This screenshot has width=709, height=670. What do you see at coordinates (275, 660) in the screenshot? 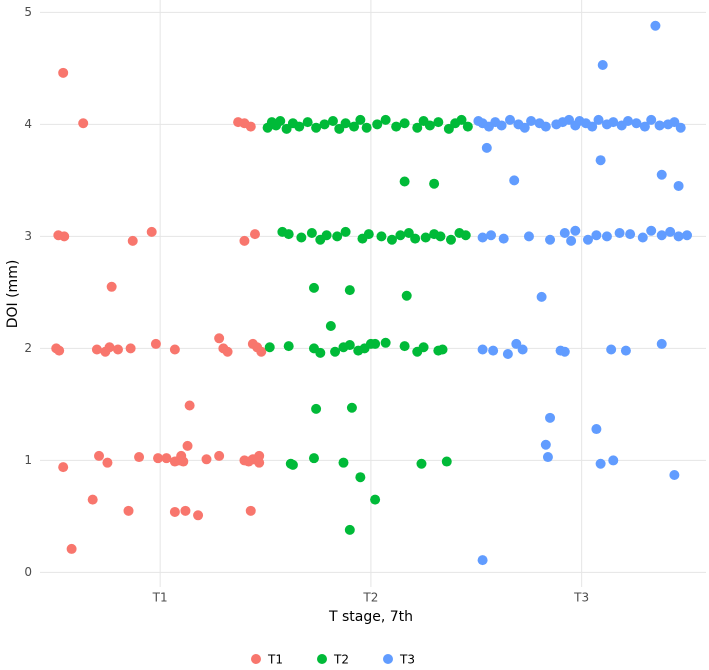
I see `legend-label: T1` at bounding box center [275, 660].